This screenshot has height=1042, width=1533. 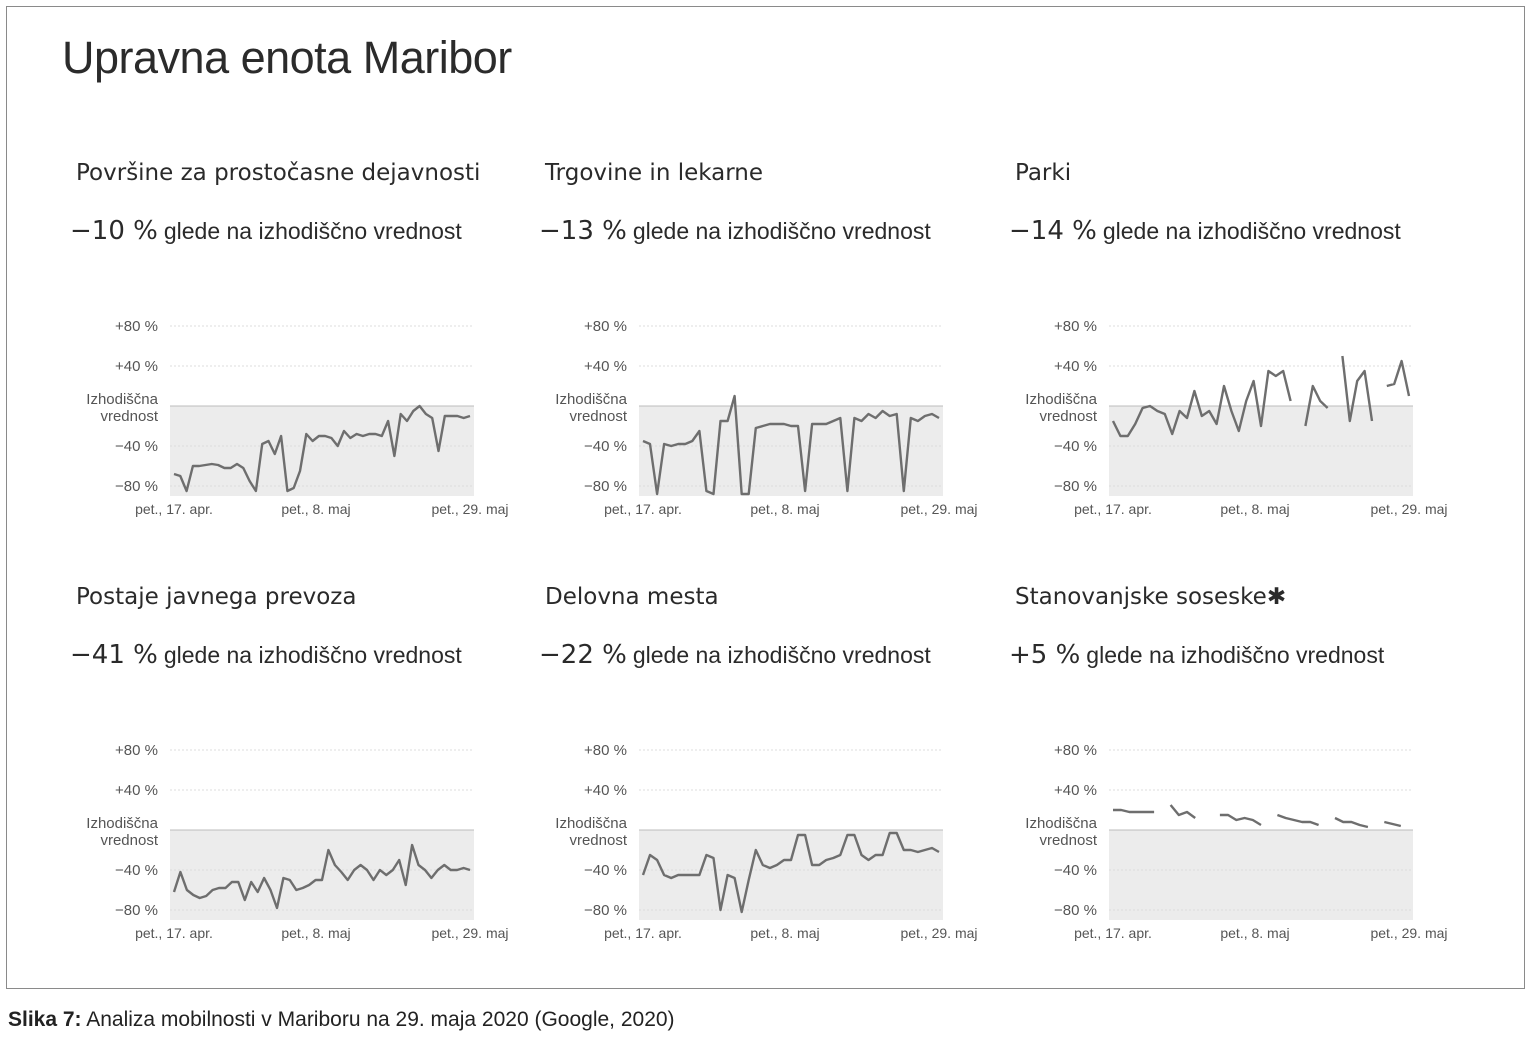 I want to click on asterisk-icon: ✱, so click(x=1276, y=597).